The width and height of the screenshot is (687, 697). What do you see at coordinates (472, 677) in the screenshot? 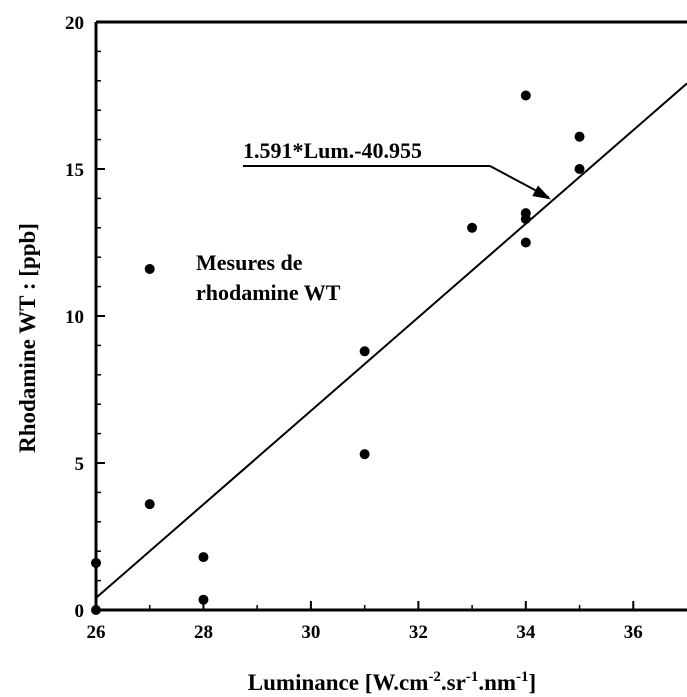
I see `x-axis-title-sup2: -1` at bounding box center [472, 677].